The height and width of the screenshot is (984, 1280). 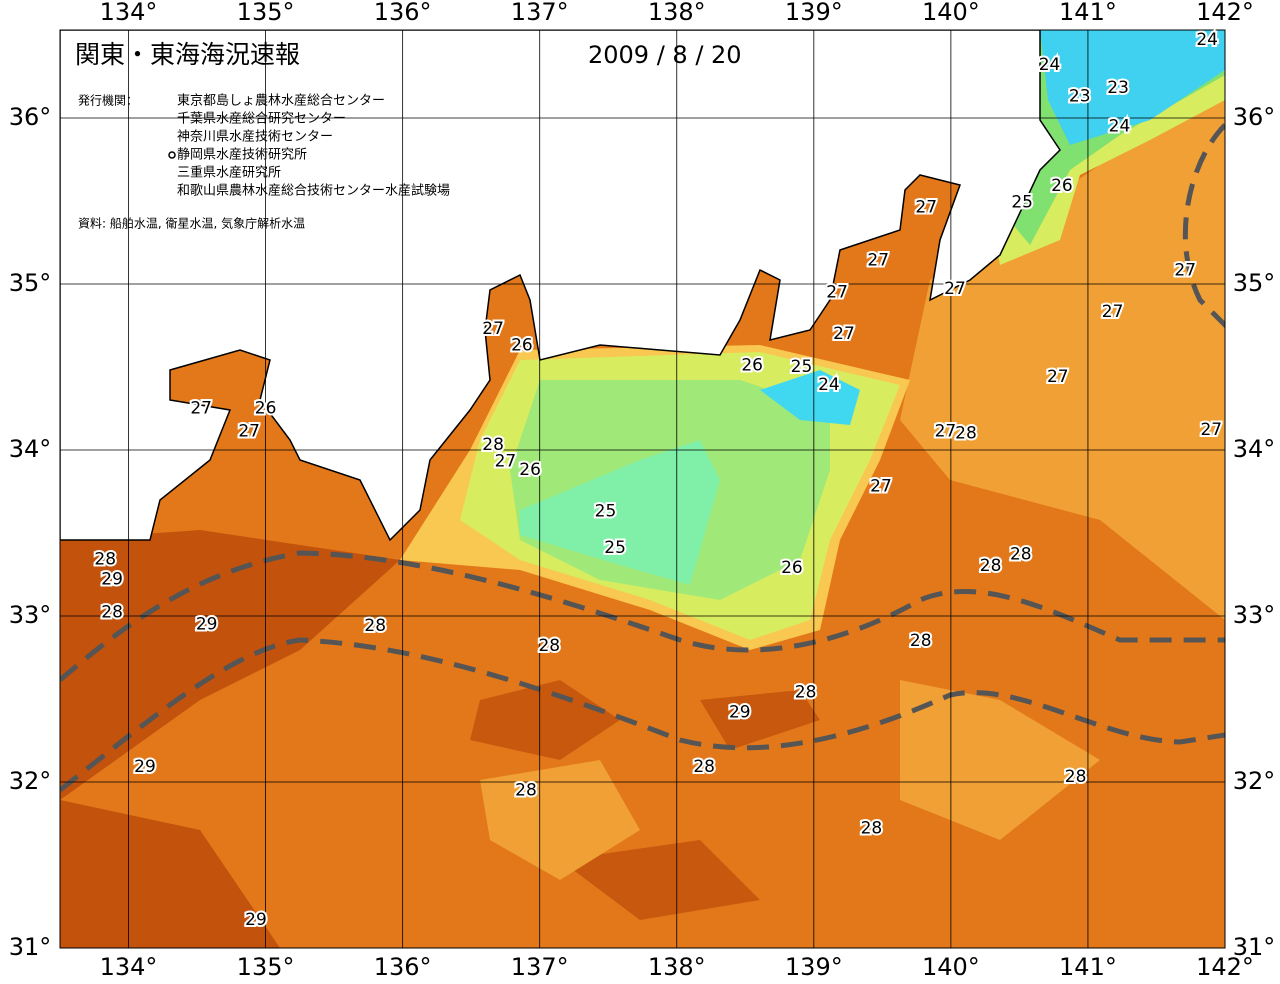 What do you see at coordinates (266, 13) in the screenshot?
I see `lon-label-top: 135°` at bounding box center [266, 13].